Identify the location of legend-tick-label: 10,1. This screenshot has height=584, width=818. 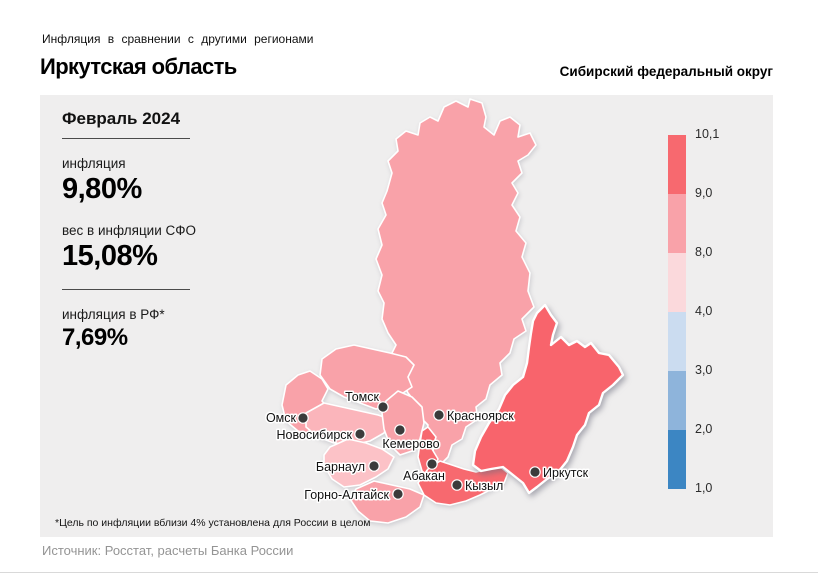
(707, 134).